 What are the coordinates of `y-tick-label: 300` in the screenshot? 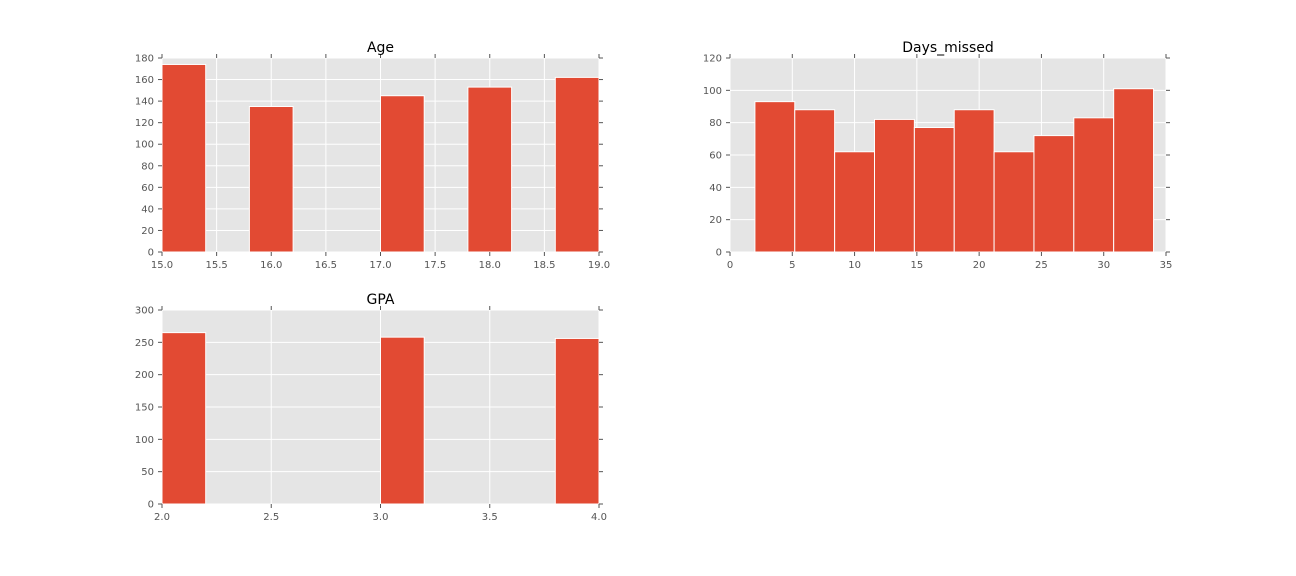 It's located at (144, 311).